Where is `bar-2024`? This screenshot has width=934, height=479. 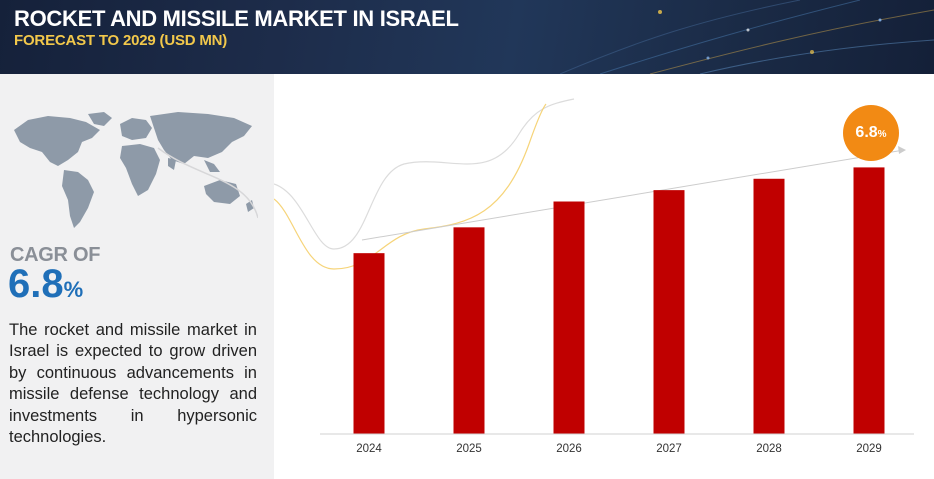 bar-2024 is located at coordinates (369, 343).